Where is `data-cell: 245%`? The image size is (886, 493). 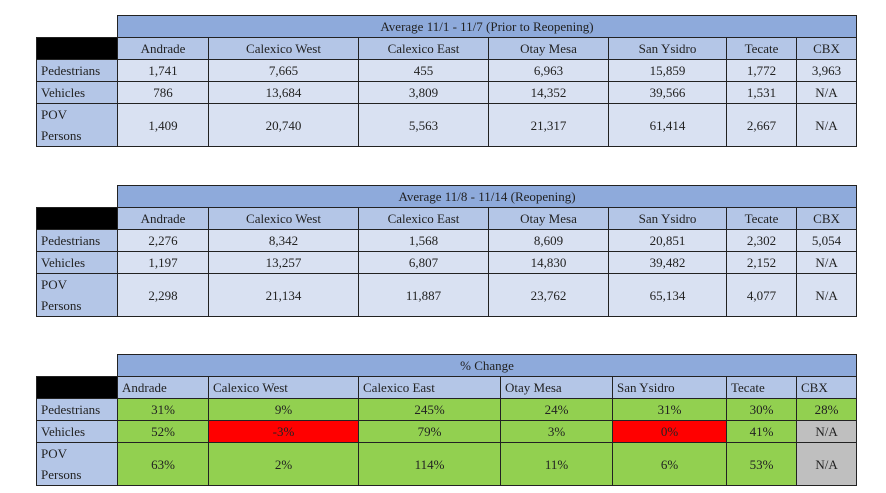 data-cell: 245% is located at coordinates (429, 409).